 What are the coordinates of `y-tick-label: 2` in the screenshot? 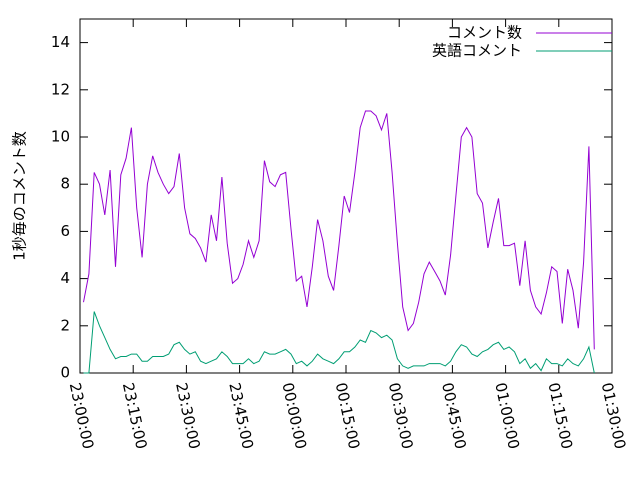 It's located at (65, 325).